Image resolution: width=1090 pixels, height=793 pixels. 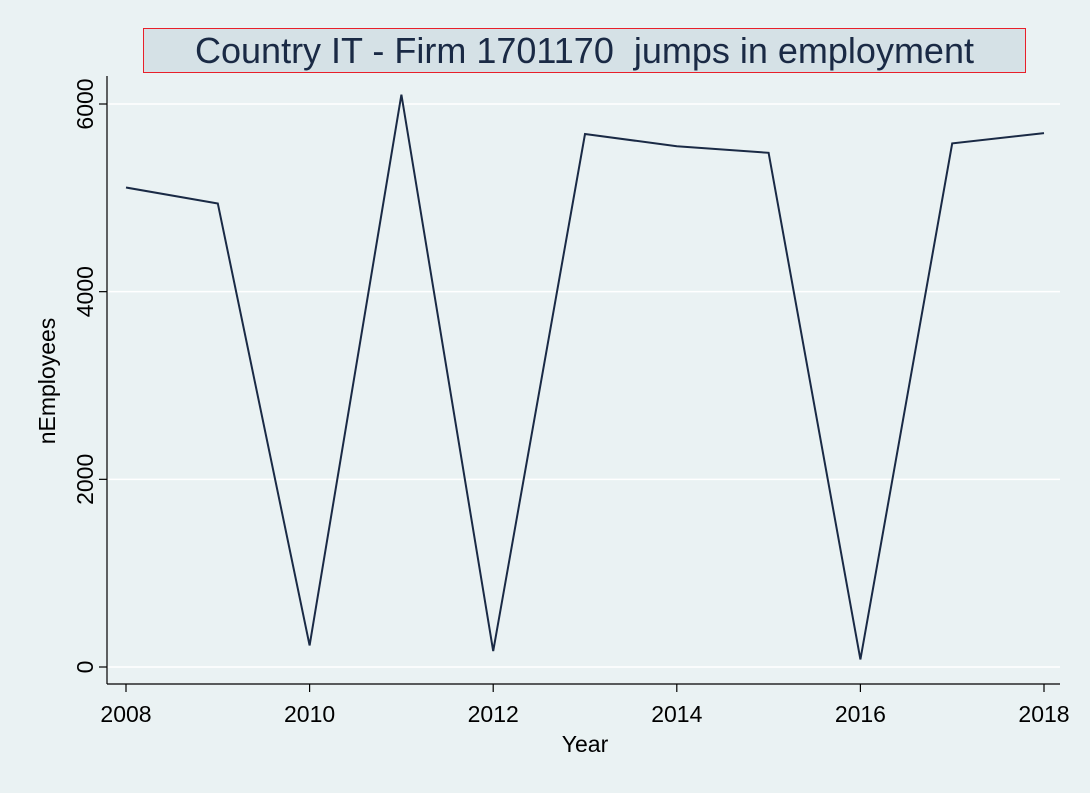 What do you see at coordinates (493, 714) in the screenshot?
I see `x-tick-label-2012: 2012` at bounding box center [493, 714].